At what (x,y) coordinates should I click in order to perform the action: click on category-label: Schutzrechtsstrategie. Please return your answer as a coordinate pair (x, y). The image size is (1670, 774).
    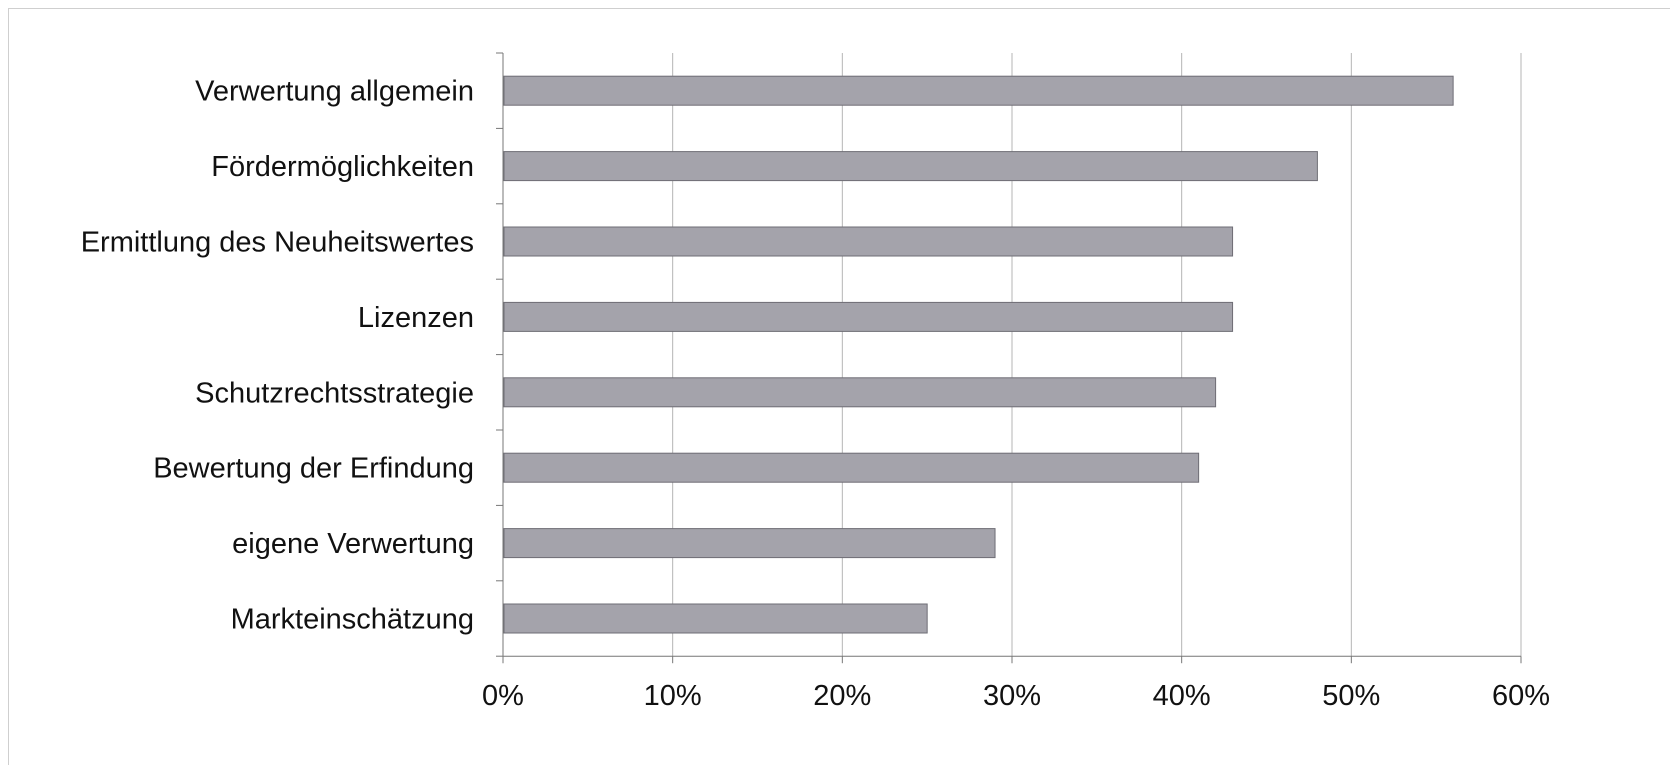
    Looking at the image, I should click on (334, 393).